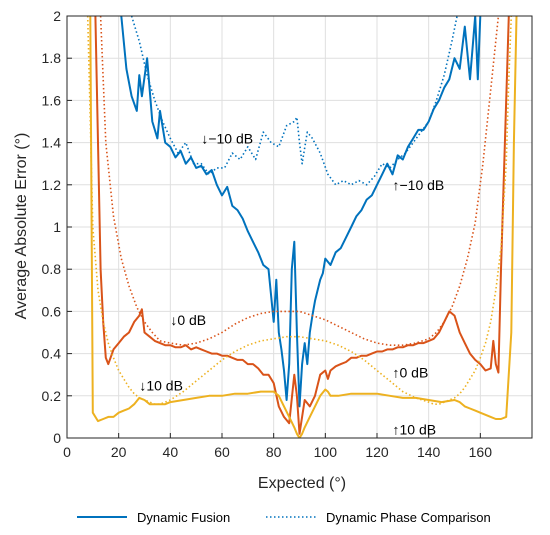  What do you see at coordinates (415, 430) in the screenshot?
I see `annotation-label: ↑10 dB` at bounding box center [415, 430].